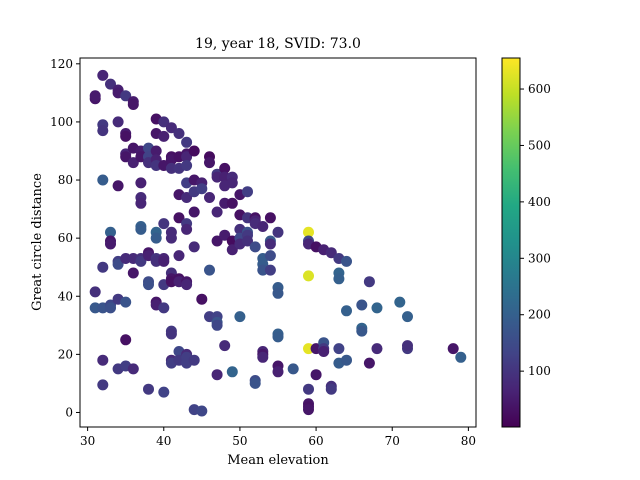 The width and height of the screenshot is (640, 480). Describe the element at coordinates (539, 202) in the screenshot. I see `colorbar-tick-label: 400` at that location.